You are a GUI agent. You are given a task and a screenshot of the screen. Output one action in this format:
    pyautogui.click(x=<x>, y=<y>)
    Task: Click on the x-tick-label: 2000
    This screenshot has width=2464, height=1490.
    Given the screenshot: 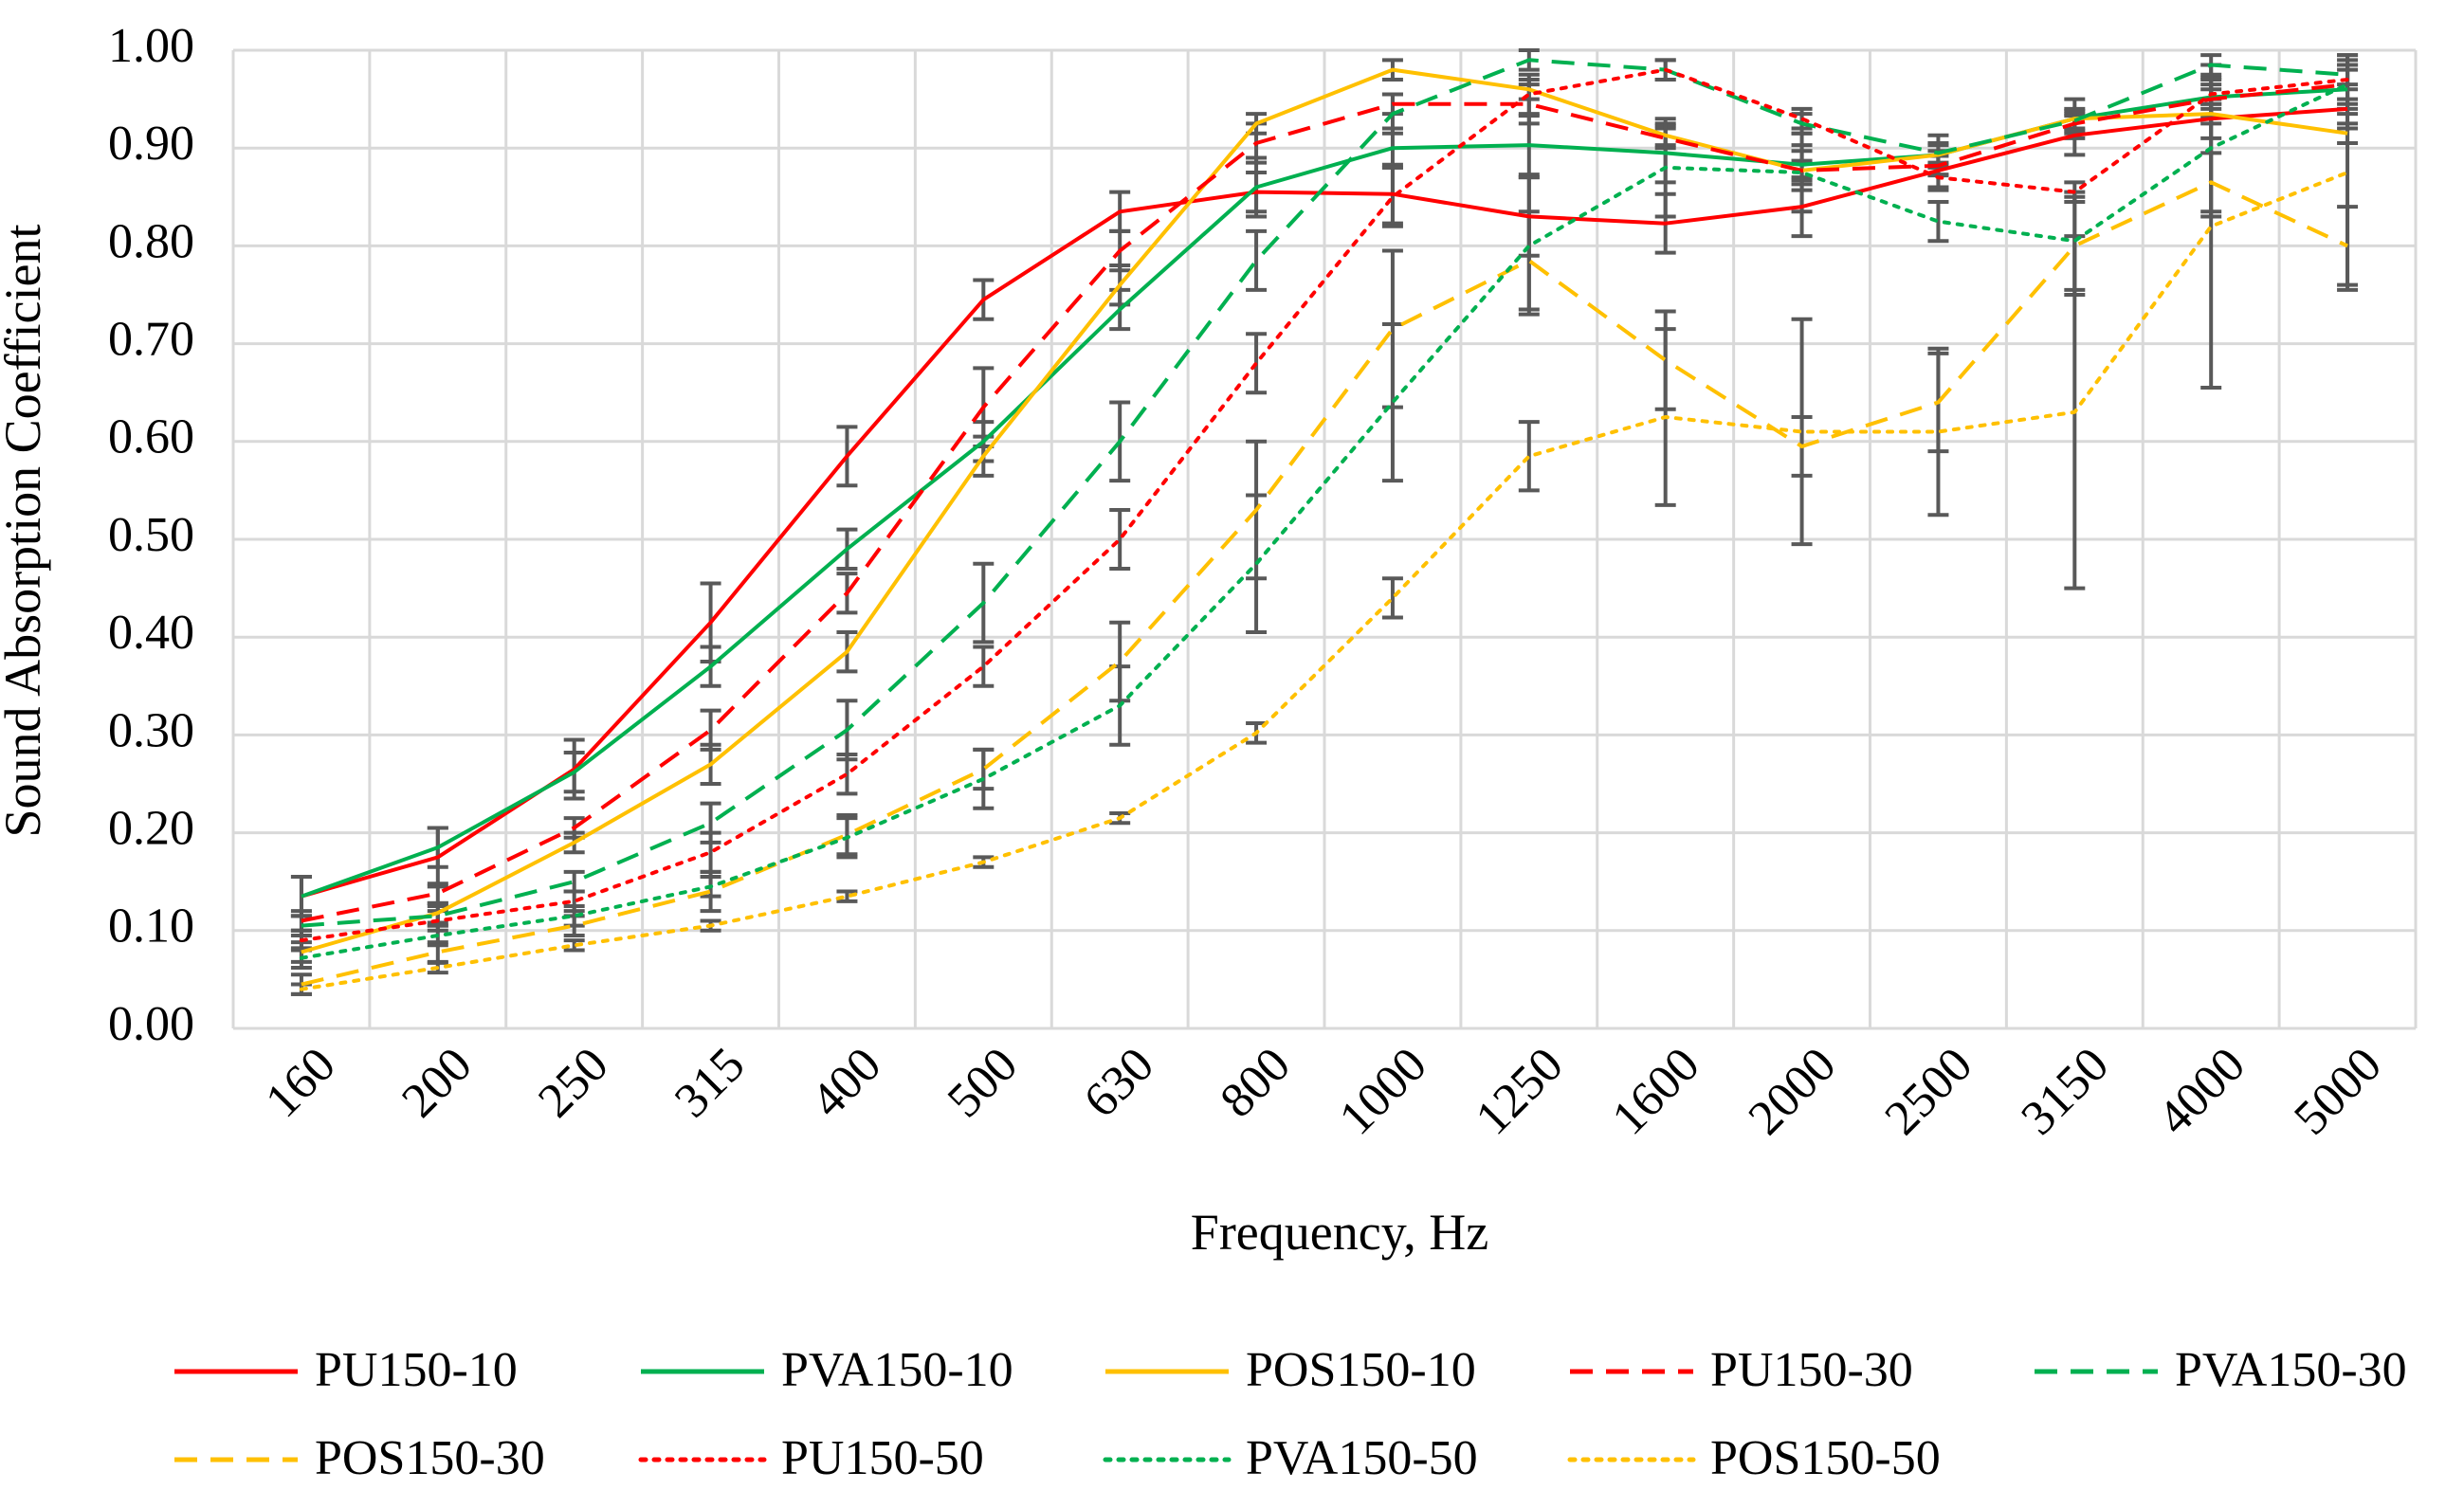 What is the action you would take?
    pyautogui.click(x=1793, y=1092)
    